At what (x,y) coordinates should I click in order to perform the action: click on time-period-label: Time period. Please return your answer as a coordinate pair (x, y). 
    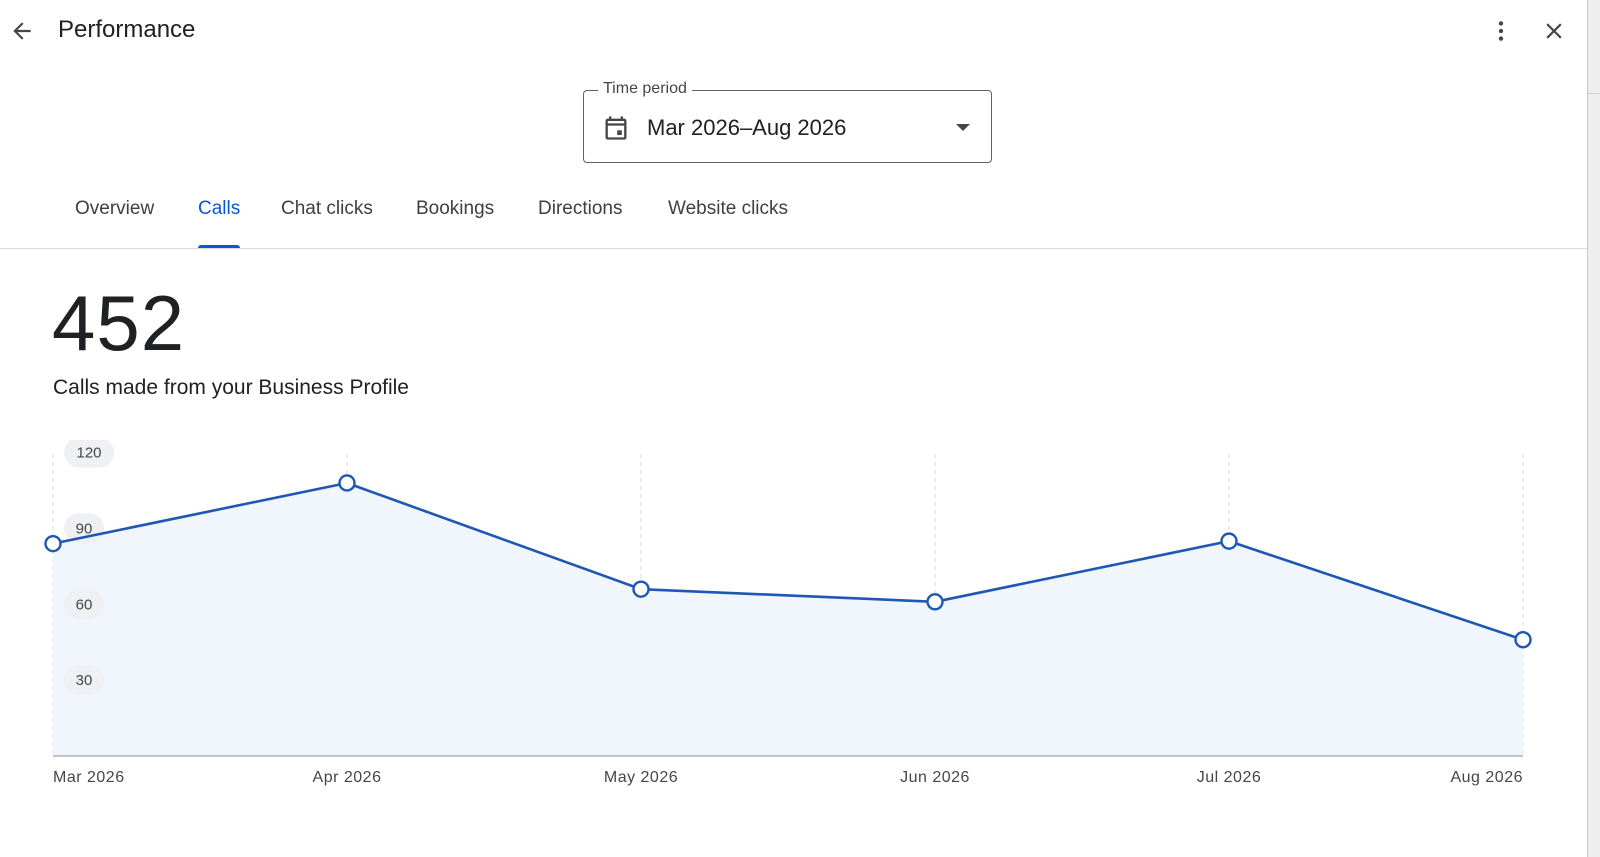
    Looking at the image, I should click on (645, 89).